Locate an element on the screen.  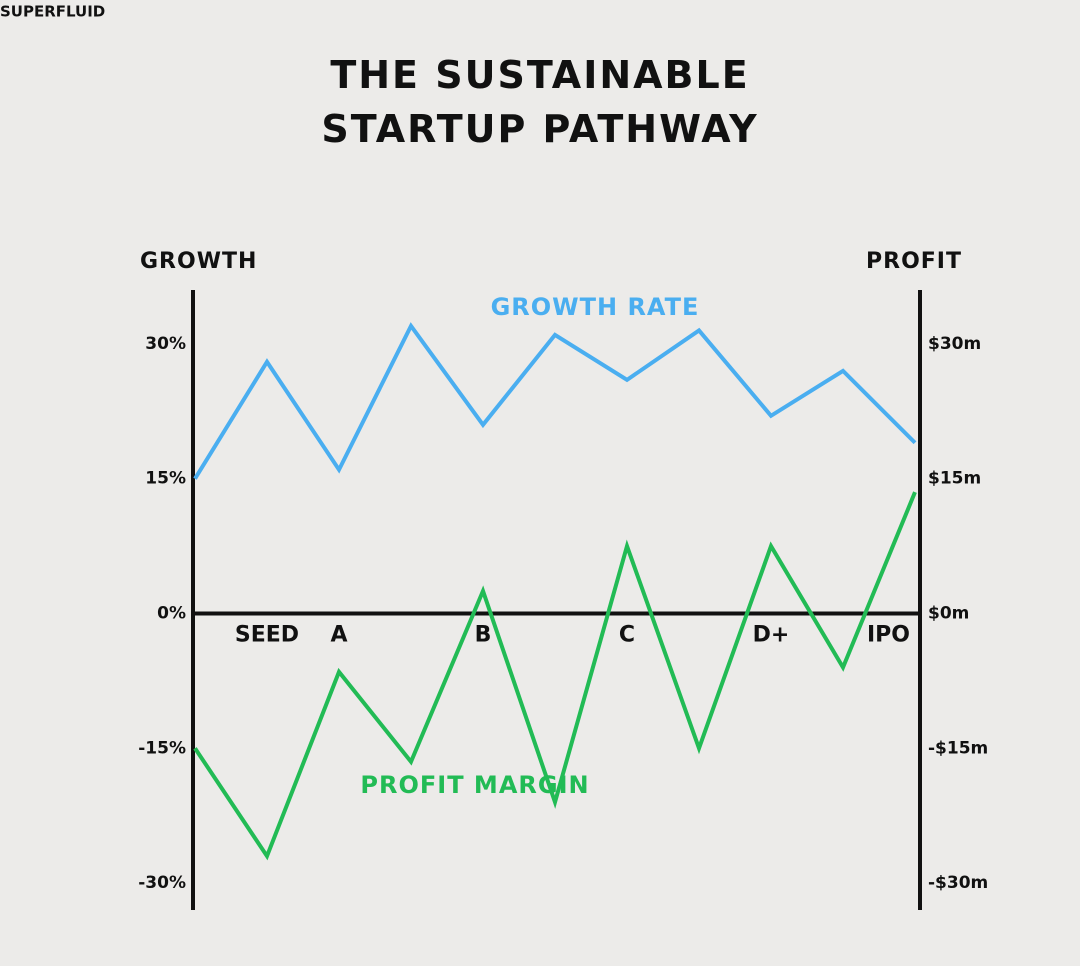
source: SUPERFLUID is located at coordinates (52, 12).